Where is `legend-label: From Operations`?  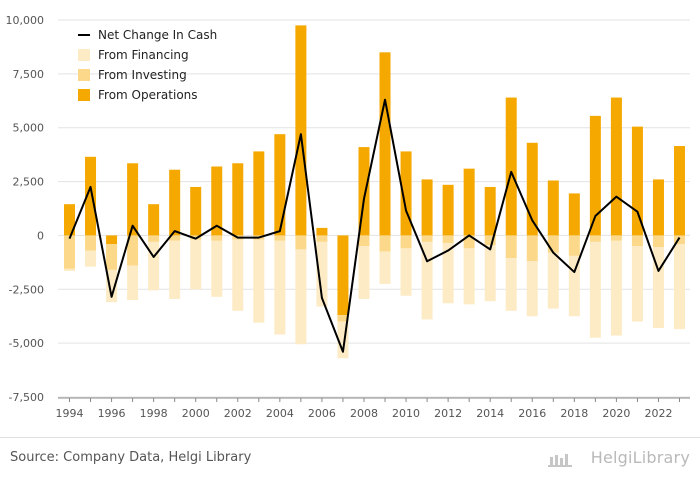
legend-label: From Operations is located at coordinates (148, 95).